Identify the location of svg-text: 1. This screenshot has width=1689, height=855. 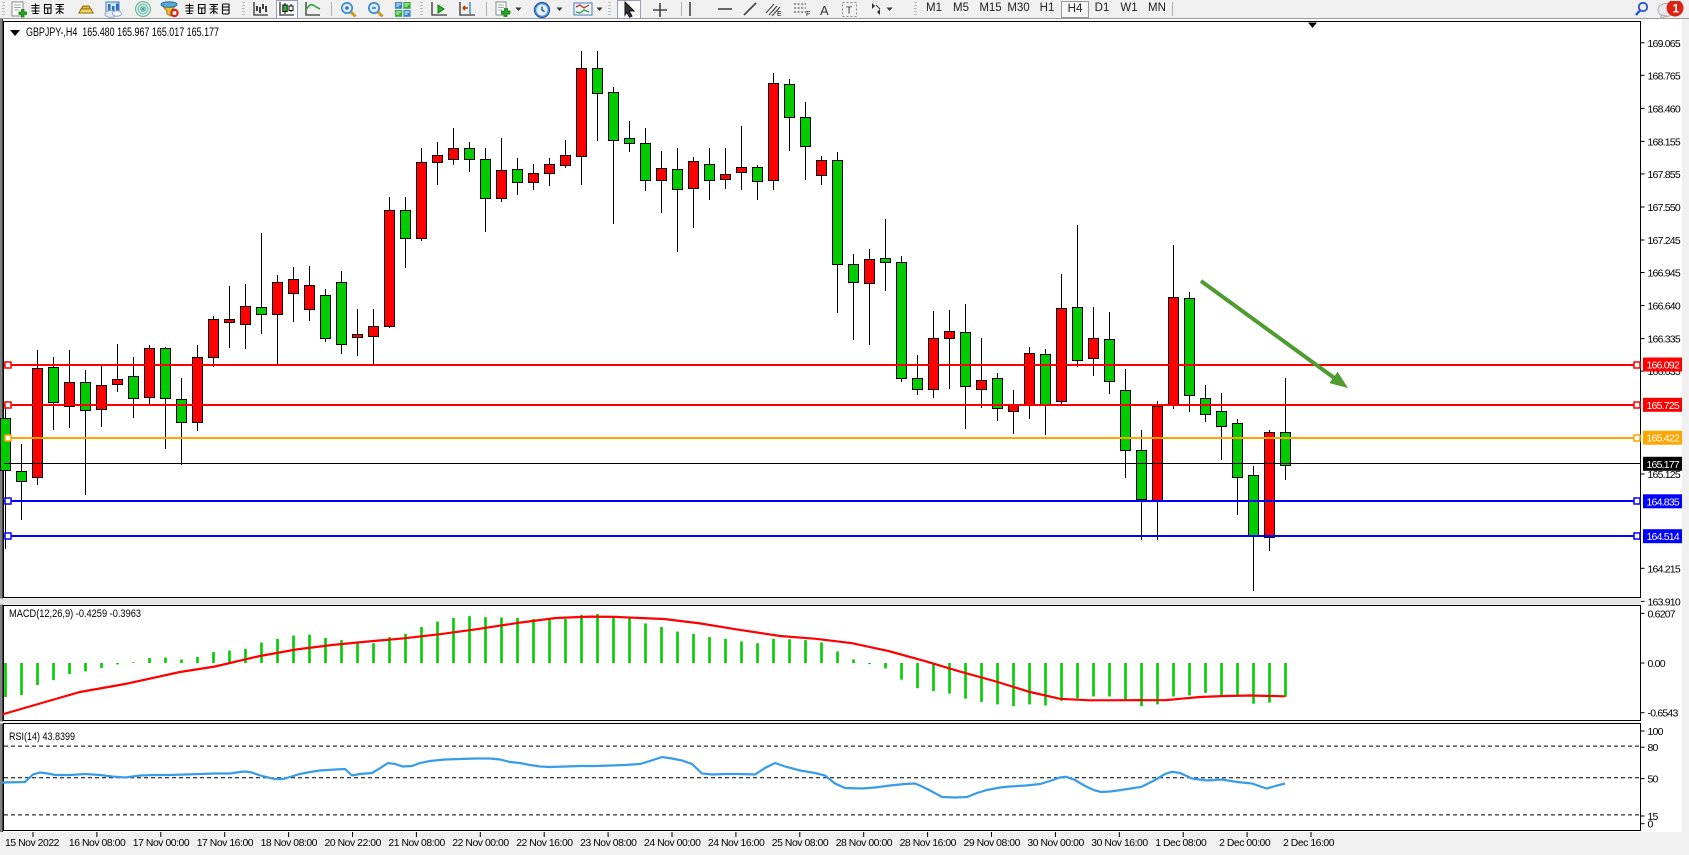
(1676, 9).